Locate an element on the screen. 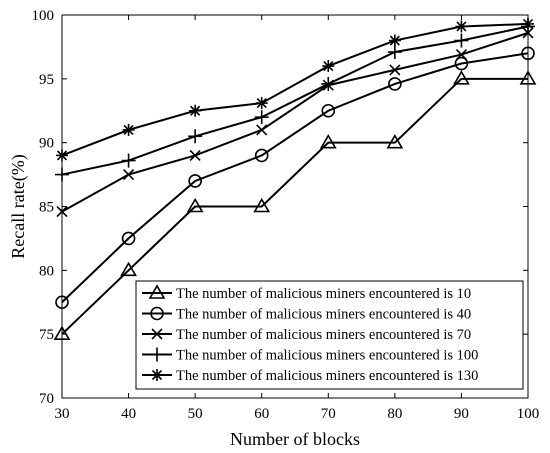 This screenshot has height=453, width=550. y-tick-label: 70 is located at coordinates (46, 399).